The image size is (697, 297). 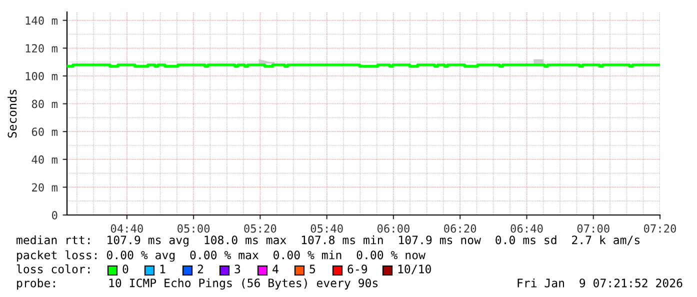 I want to click on x-tick-label: 05:20, so click(x=260, y=228).